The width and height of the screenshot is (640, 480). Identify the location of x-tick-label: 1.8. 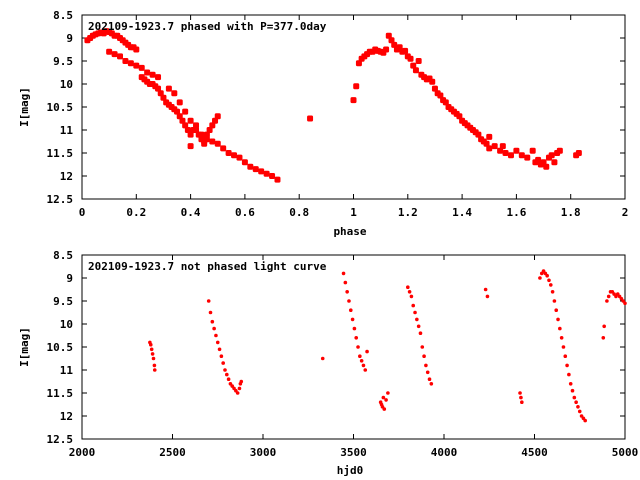
(571, 212).